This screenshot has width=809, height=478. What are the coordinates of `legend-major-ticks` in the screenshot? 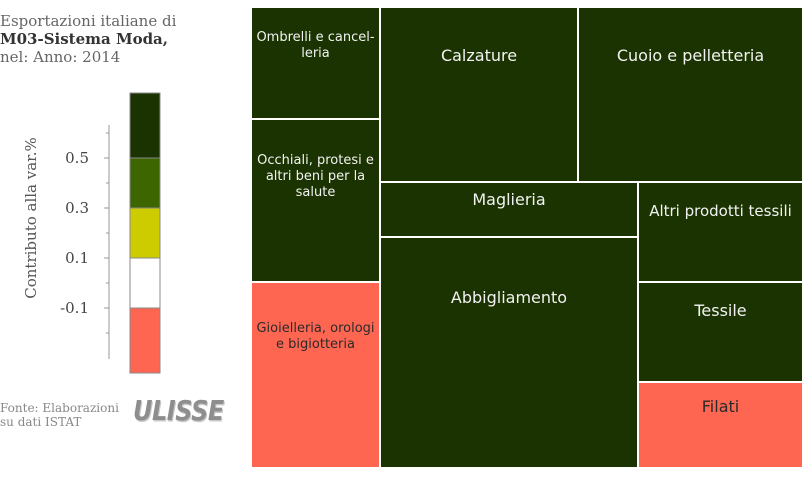 It's located at (106, 233).